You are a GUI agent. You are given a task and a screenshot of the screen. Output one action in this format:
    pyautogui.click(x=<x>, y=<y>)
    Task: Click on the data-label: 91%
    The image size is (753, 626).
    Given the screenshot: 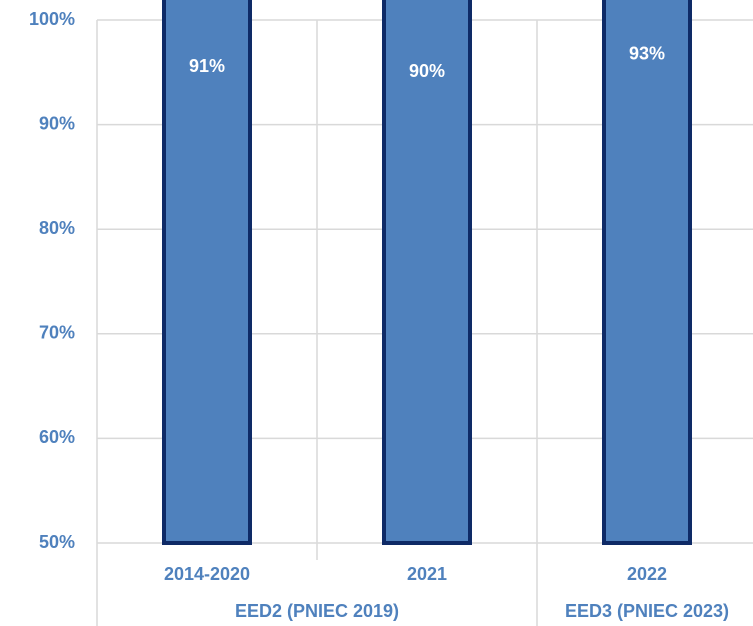 What is the action you would take?
    pyautogui.click(x=207, y=66)
    